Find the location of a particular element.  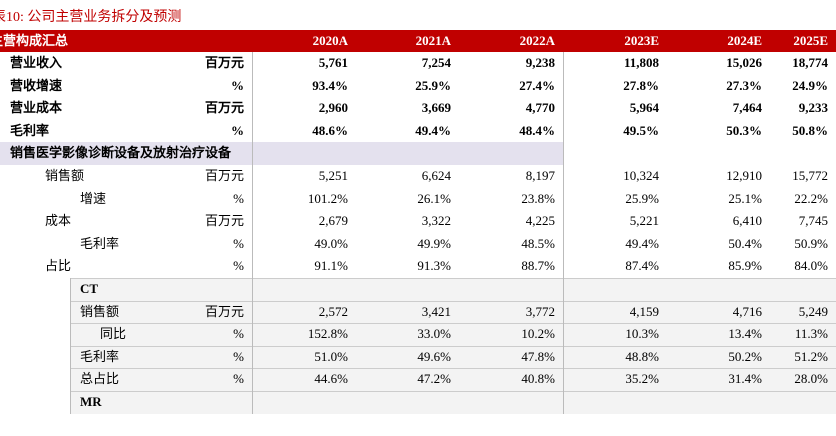

header-cell: 2020A is located at coordinates (330, 40).